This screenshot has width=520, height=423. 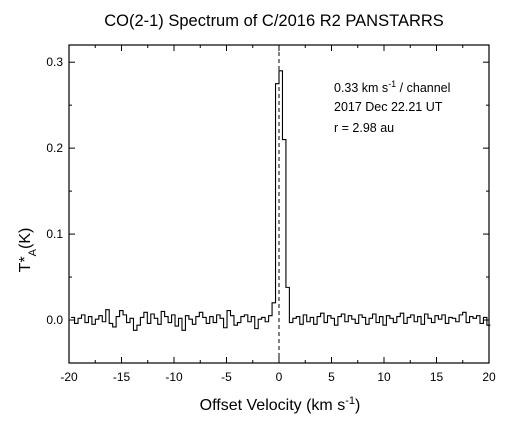 I want to click on y-axis-label-sub: A, so click(x=33, y=252).